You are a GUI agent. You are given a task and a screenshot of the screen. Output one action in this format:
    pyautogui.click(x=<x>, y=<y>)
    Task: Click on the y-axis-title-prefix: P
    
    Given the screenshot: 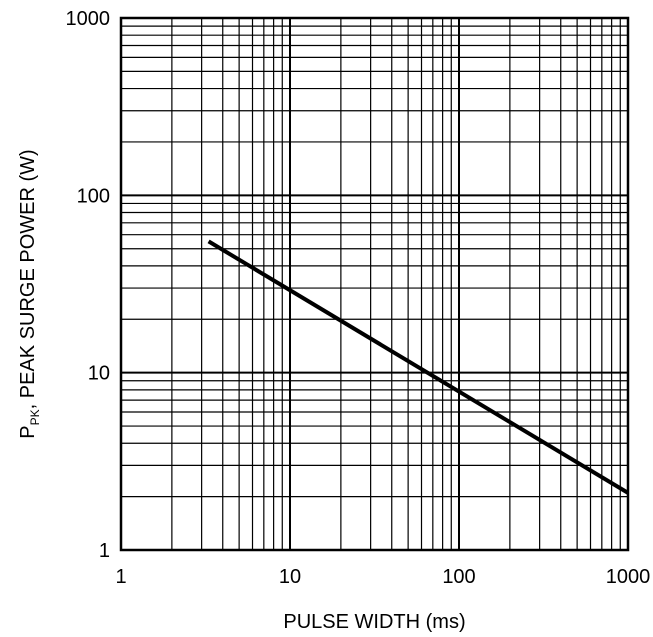 What is the action you would take?
    pyautogui.click(x=28, y=431)
    